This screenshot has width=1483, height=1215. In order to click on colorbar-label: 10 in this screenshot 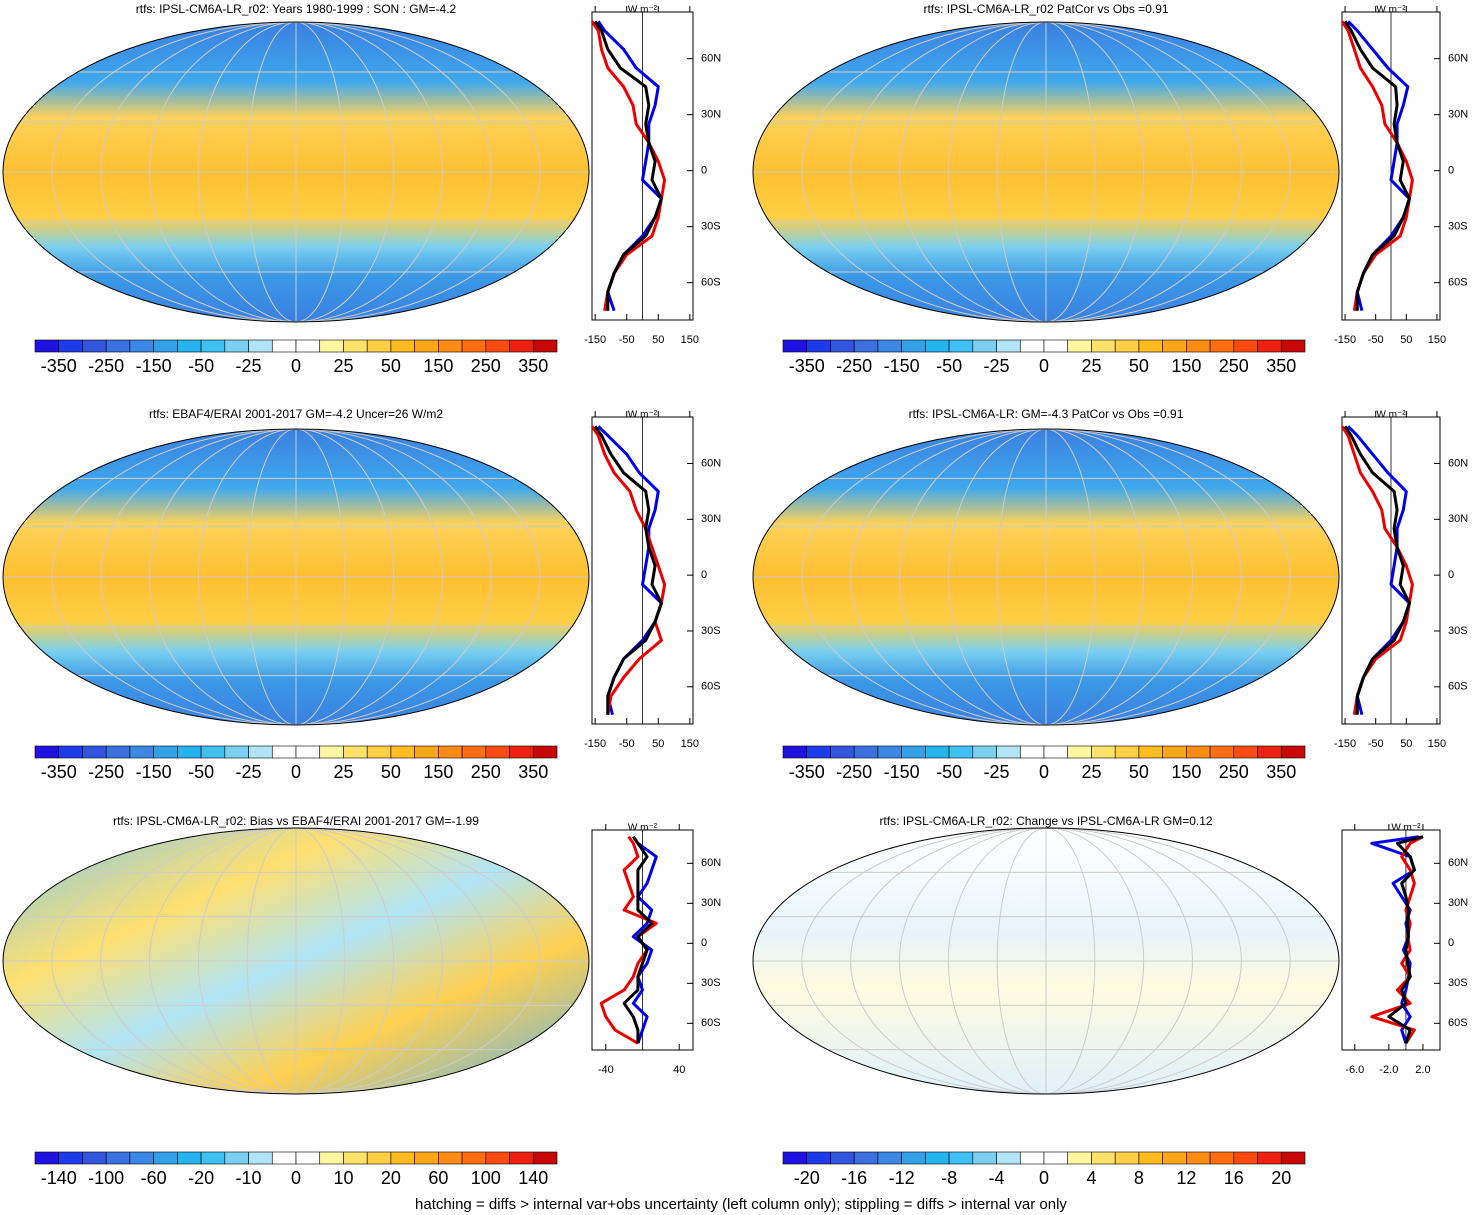, I will do `click(343, 1178)`.